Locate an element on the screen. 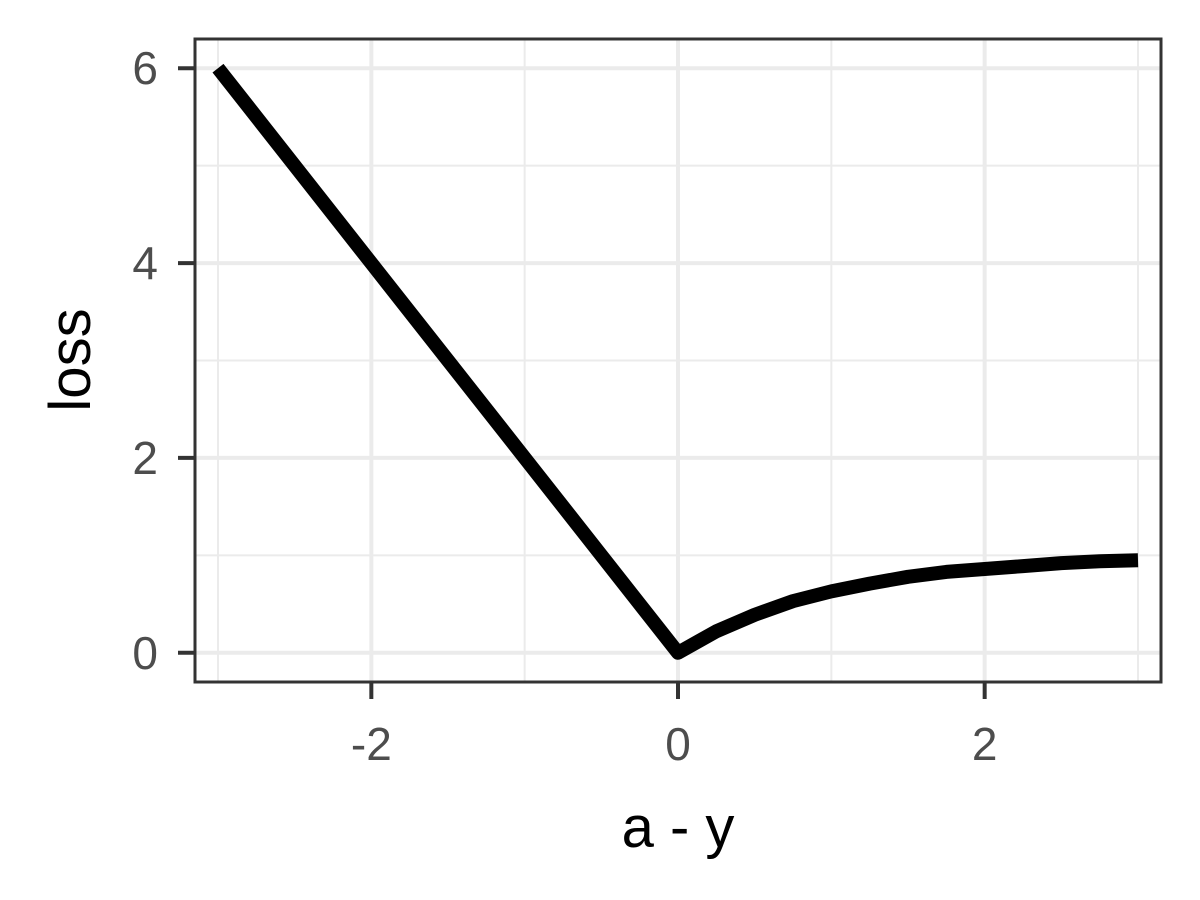 This screenshot has height=900, width=1200. x-tick-label: -2 is located at coordinates (371, 744).